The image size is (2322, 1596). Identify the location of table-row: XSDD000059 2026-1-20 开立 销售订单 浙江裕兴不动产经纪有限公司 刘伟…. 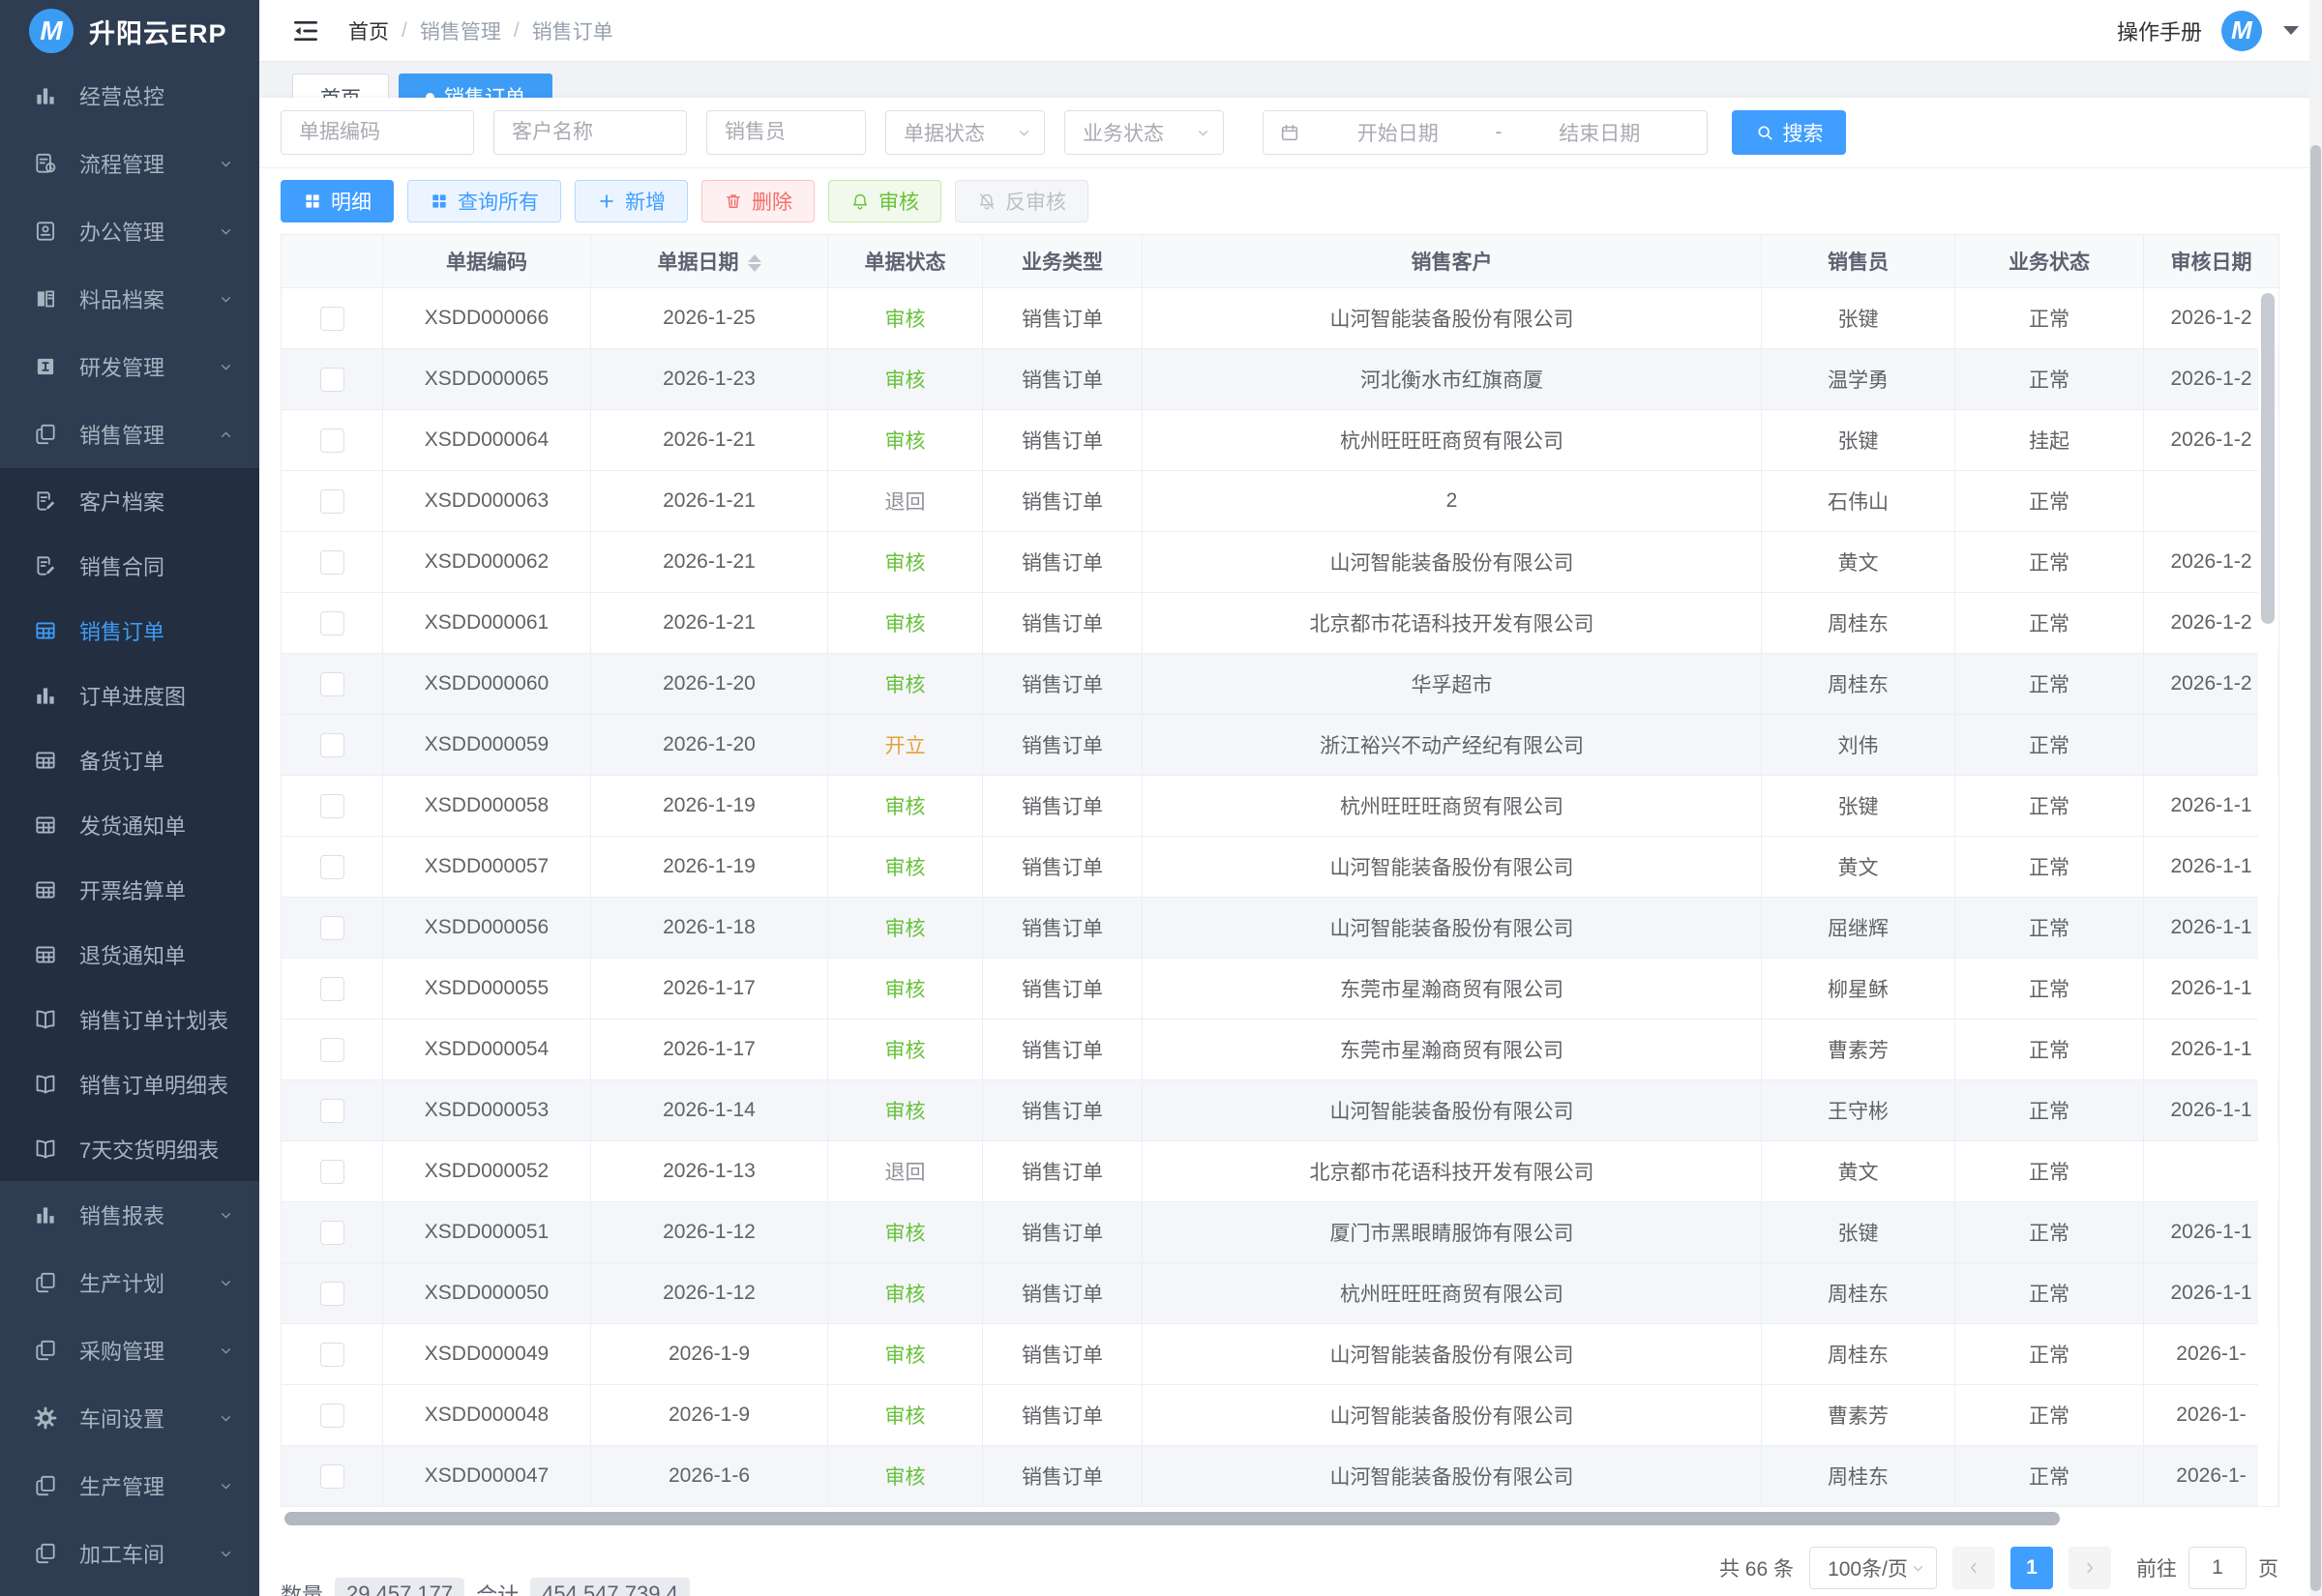
(1280, 745).